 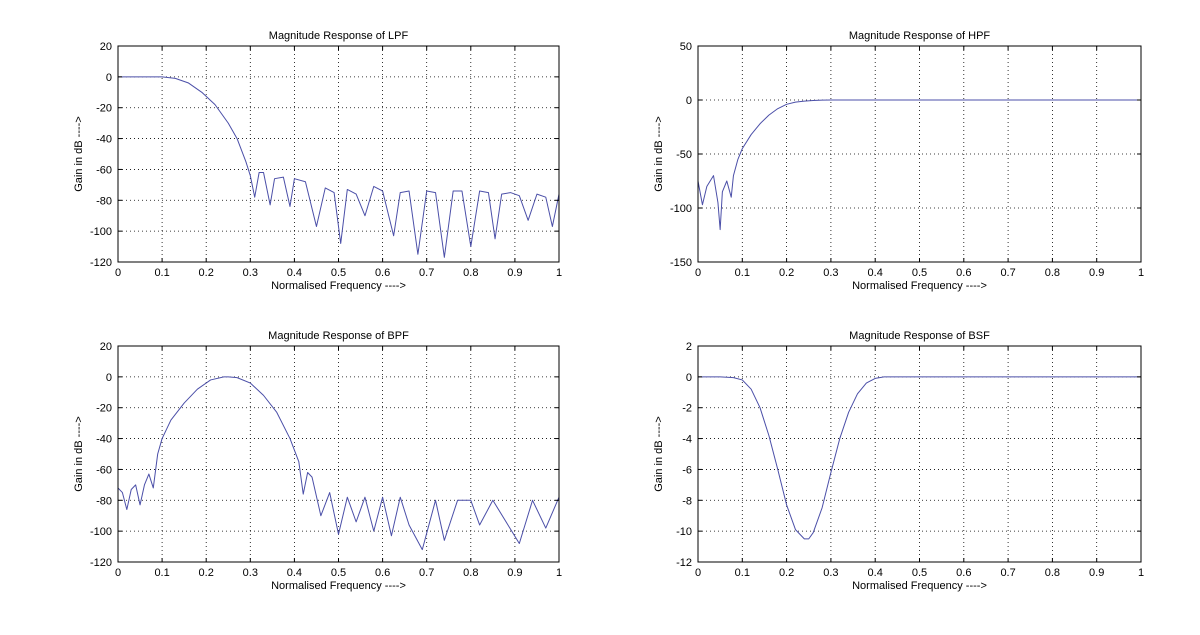 What do you see at coordinates (684, 532) in the screenshot?
I see `y-tick-label: -10` at bounding box center [684, 532].